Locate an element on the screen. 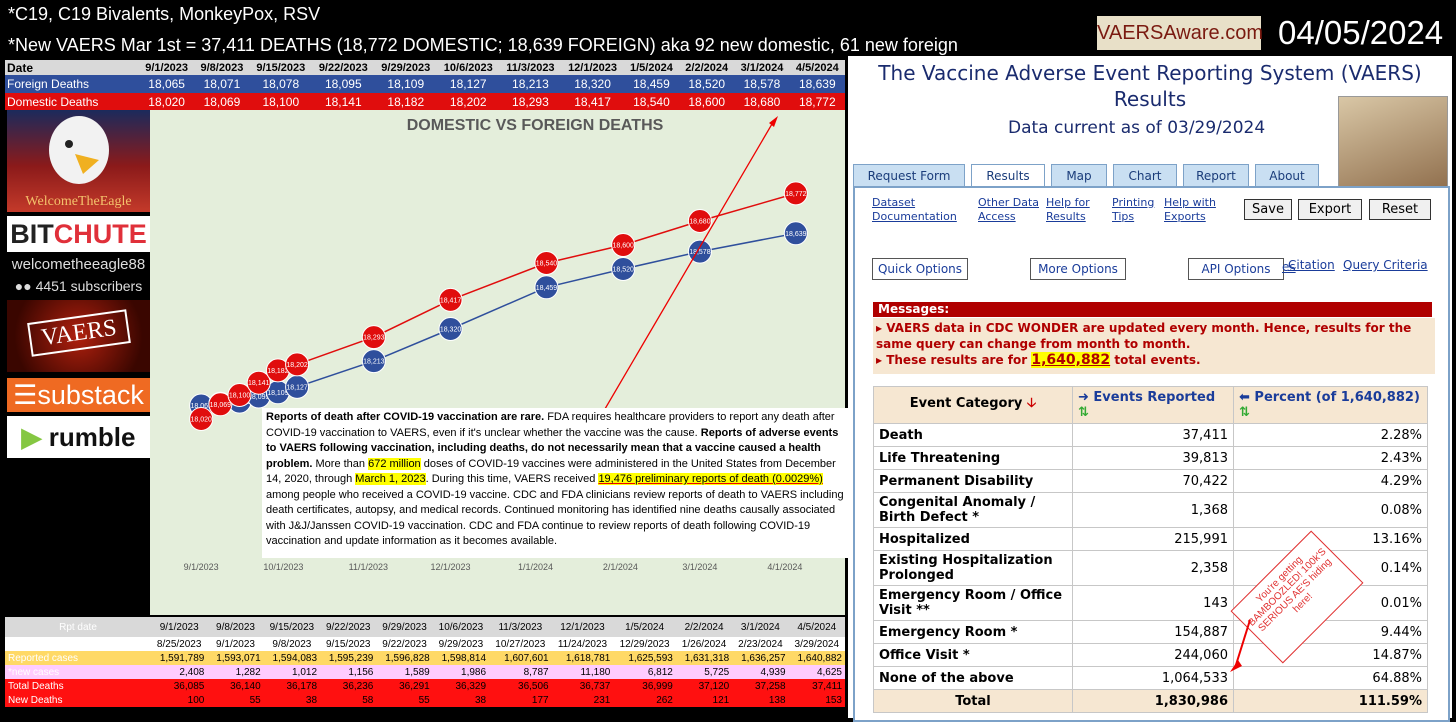 The image size is (1456, 722). link-help-results: Help for Results is located at coordinates (1068, 209).